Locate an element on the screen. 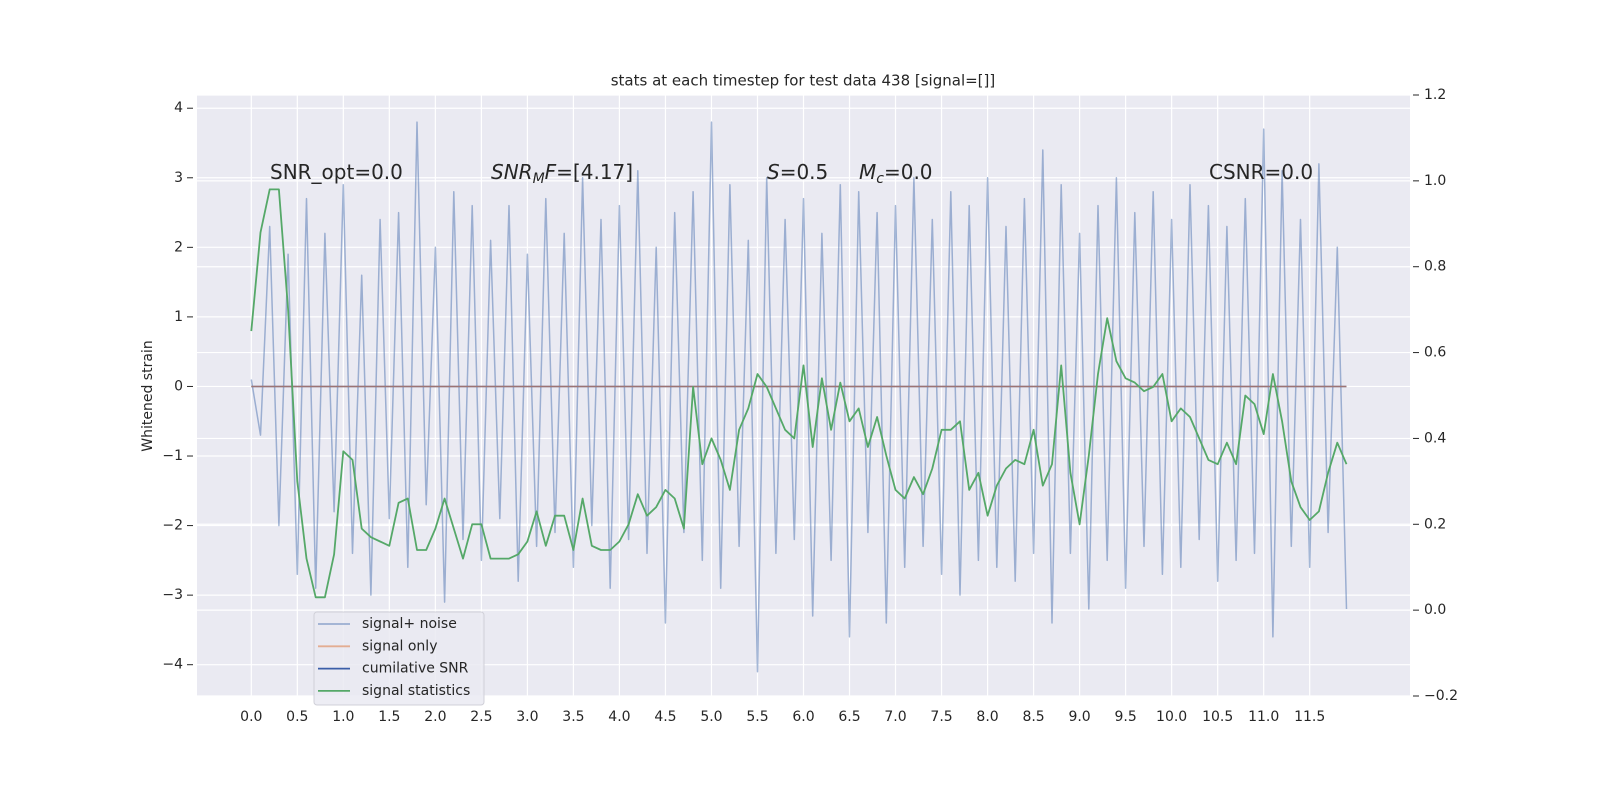 The image size is (1600, 800). y-tick-label: 2 is located at coordinates (178, 247).